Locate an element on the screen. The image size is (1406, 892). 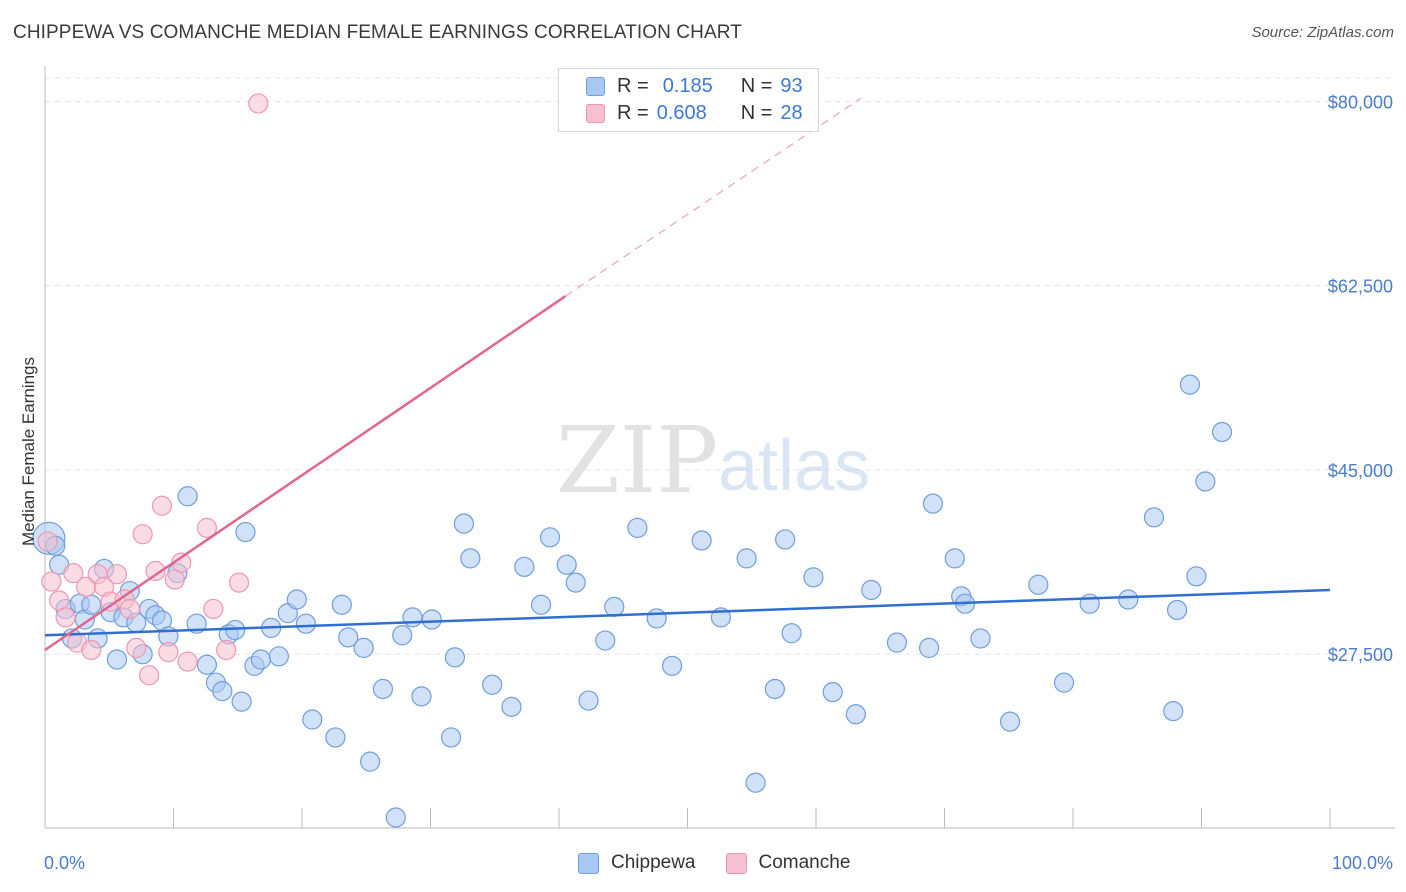
legend-n-label: N = is located at coordinates (756, 85).